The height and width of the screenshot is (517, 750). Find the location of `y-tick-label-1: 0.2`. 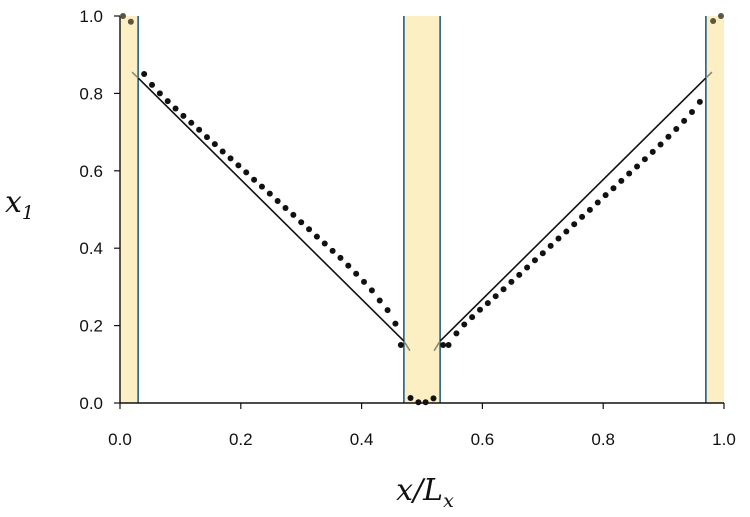

y-tick-label-1: 0.2 is located at coordinates (91, 326).